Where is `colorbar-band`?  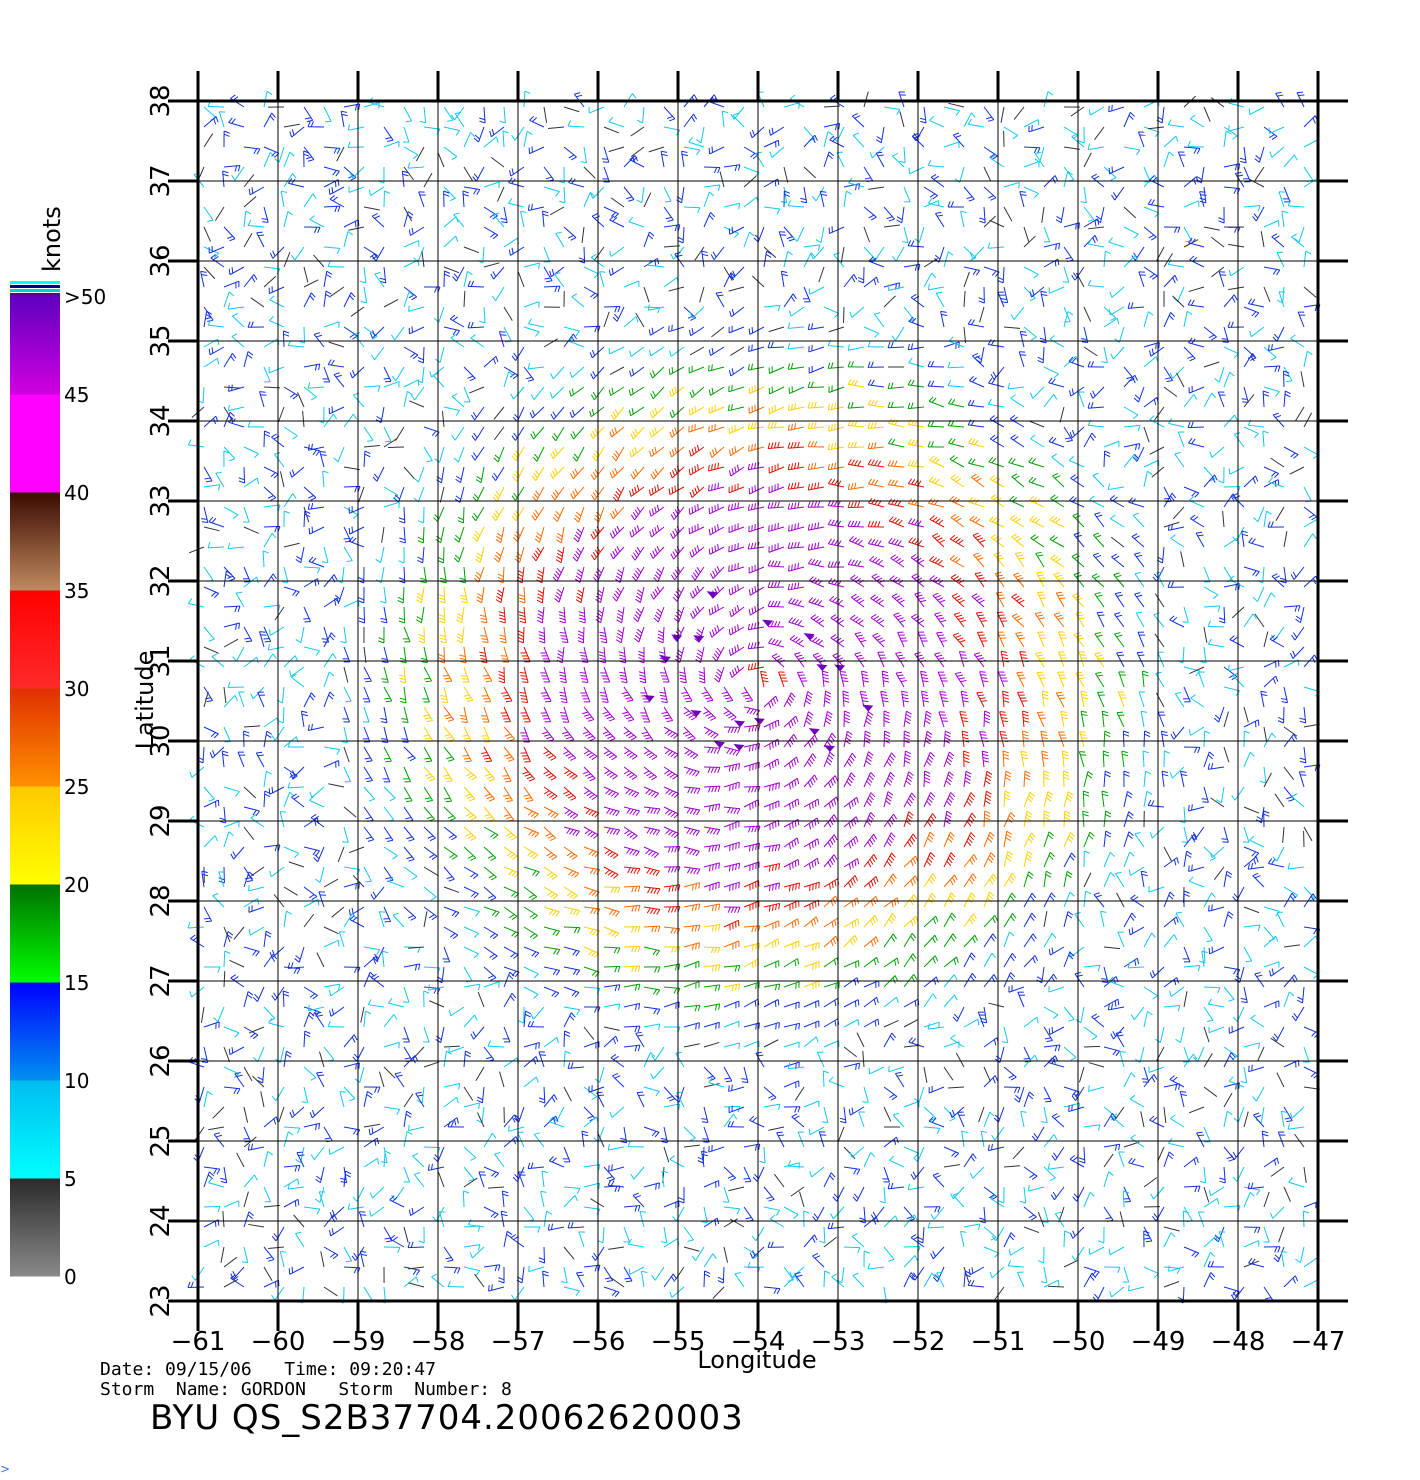
colorbar-band is located at coordinates (35, 1129).